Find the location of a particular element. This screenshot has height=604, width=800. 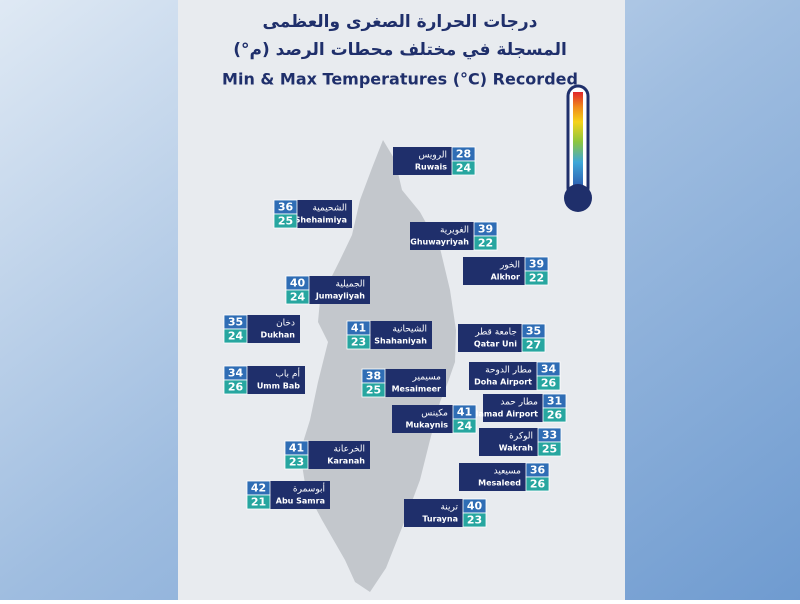

station-name-english: Mesaleed is located at coordinates (499, 483).